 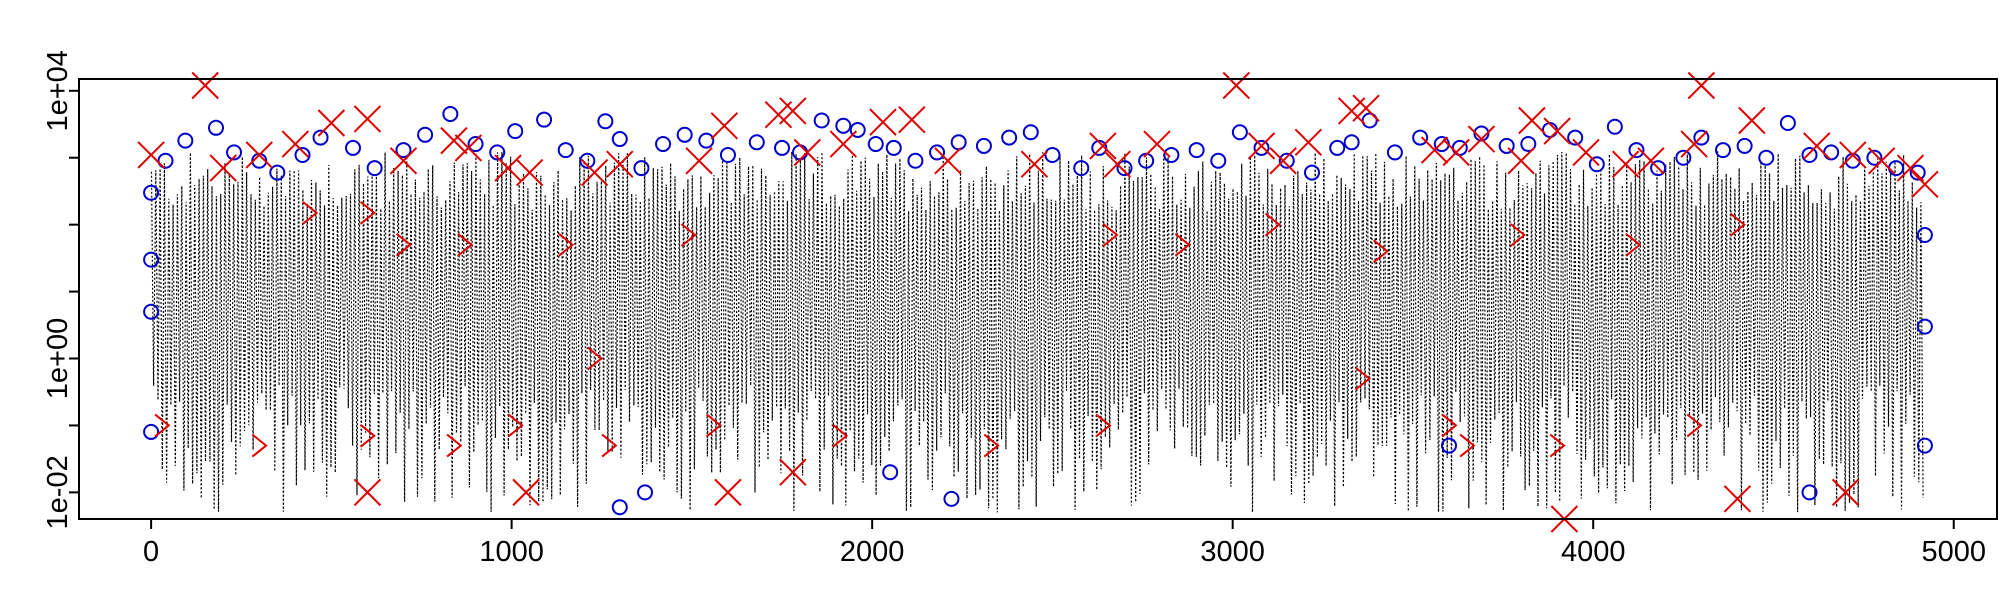 What do you see at coordinates (1593, 552) in the screenshot?
I see `x-tick-label: 4000` at bounding box center [1593, 552].